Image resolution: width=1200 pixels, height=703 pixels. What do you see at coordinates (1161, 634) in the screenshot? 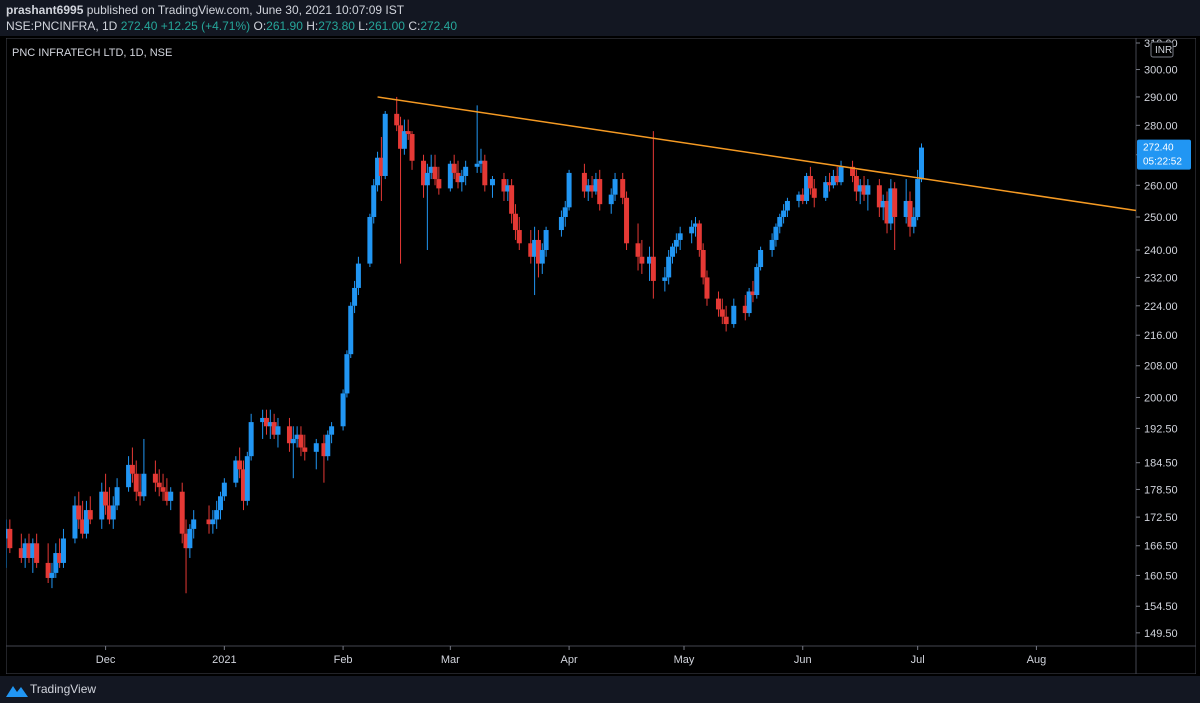
I see `y-tick-label: 149.50` at bounding box center [1161, 634].